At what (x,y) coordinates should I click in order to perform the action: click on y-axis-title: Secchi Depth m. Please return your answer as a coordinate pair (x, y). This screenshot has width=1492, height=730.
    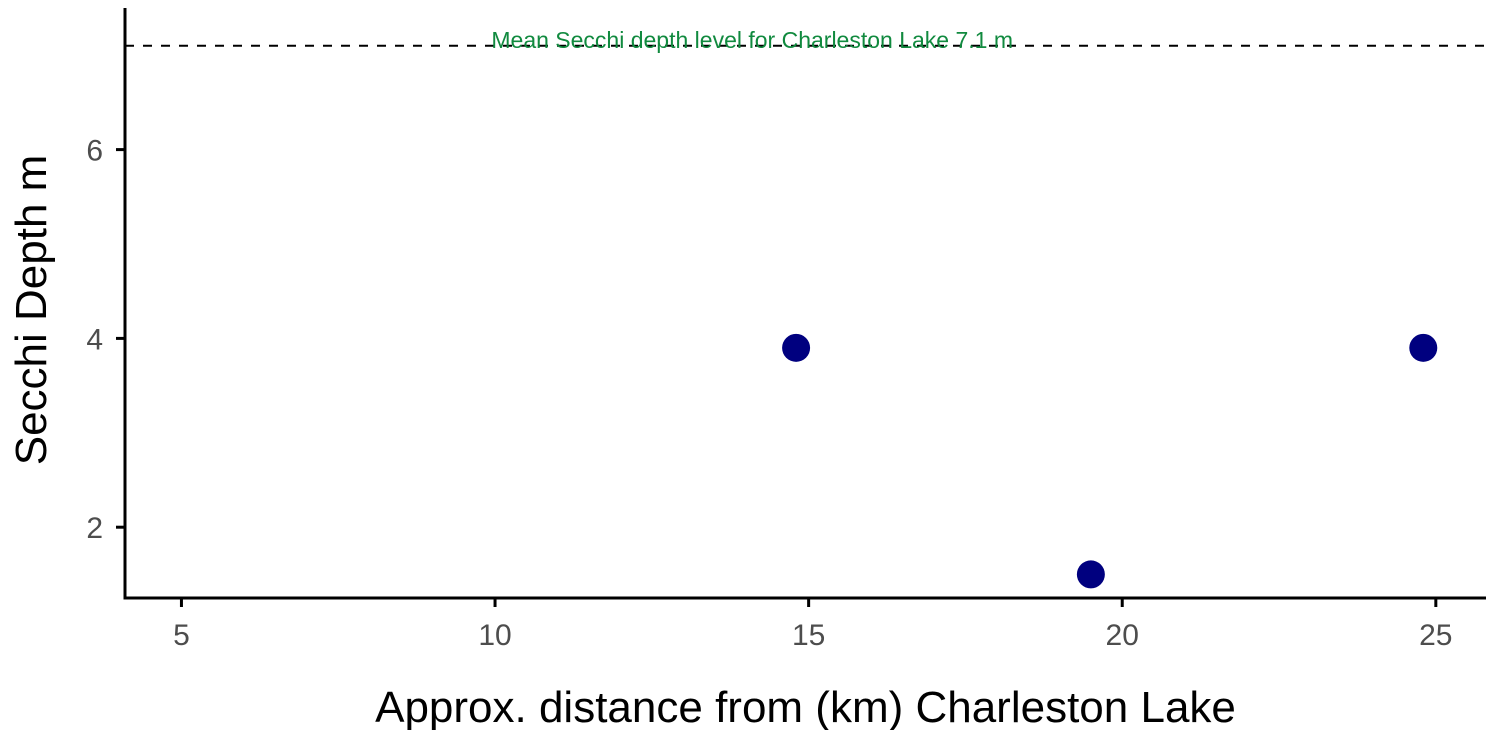
    Looking at the image, I should click on (31, 310).